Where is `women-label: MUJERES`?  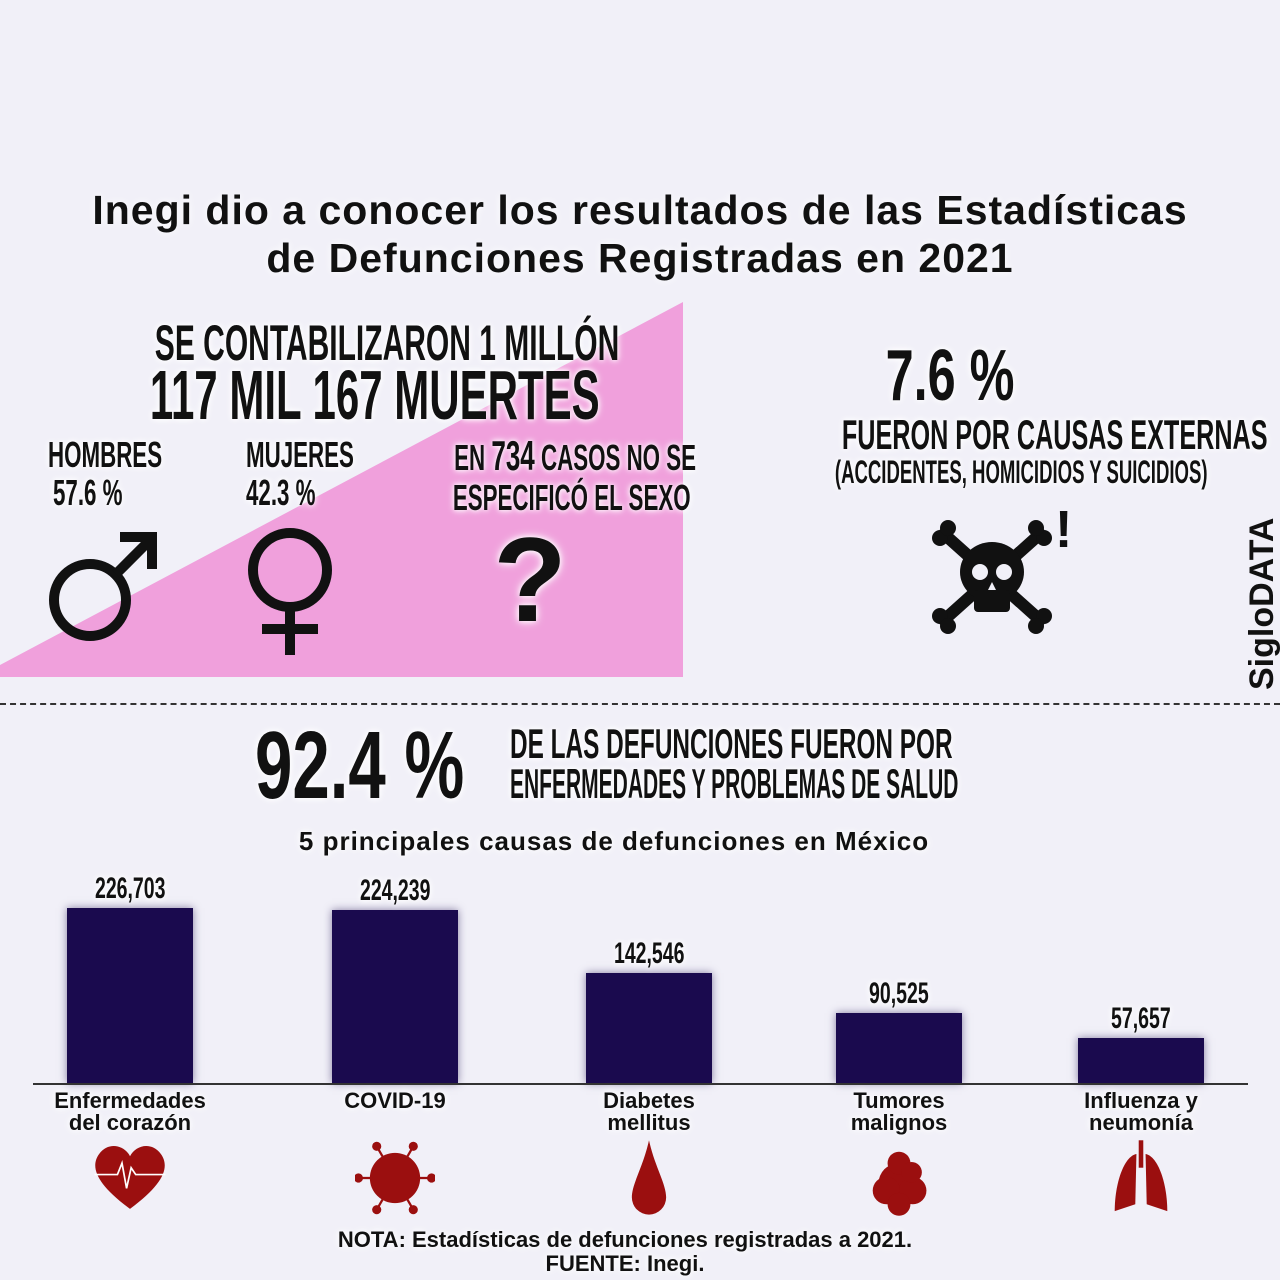
women-label: MUJERES is located at coordinates (300, 454).